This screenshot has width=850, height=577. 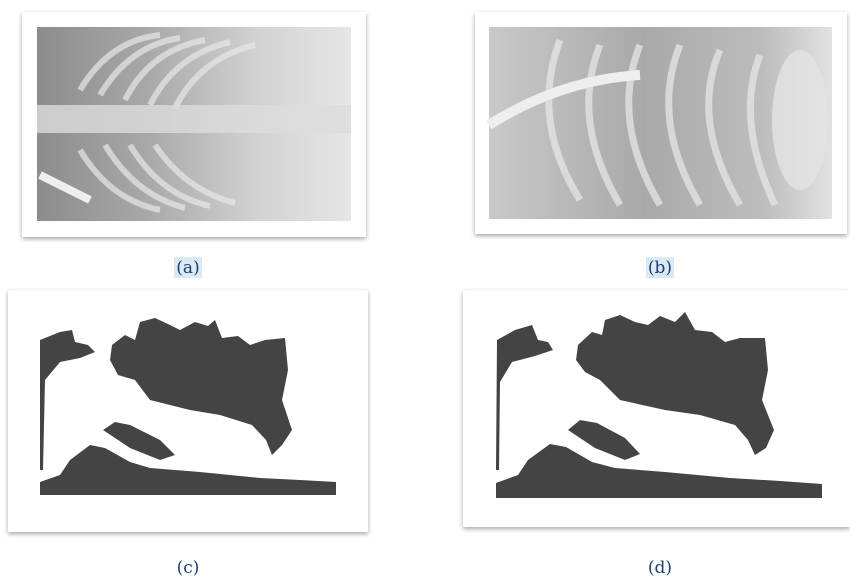 I want to click on caption: (c), so click(x=188, y=567).